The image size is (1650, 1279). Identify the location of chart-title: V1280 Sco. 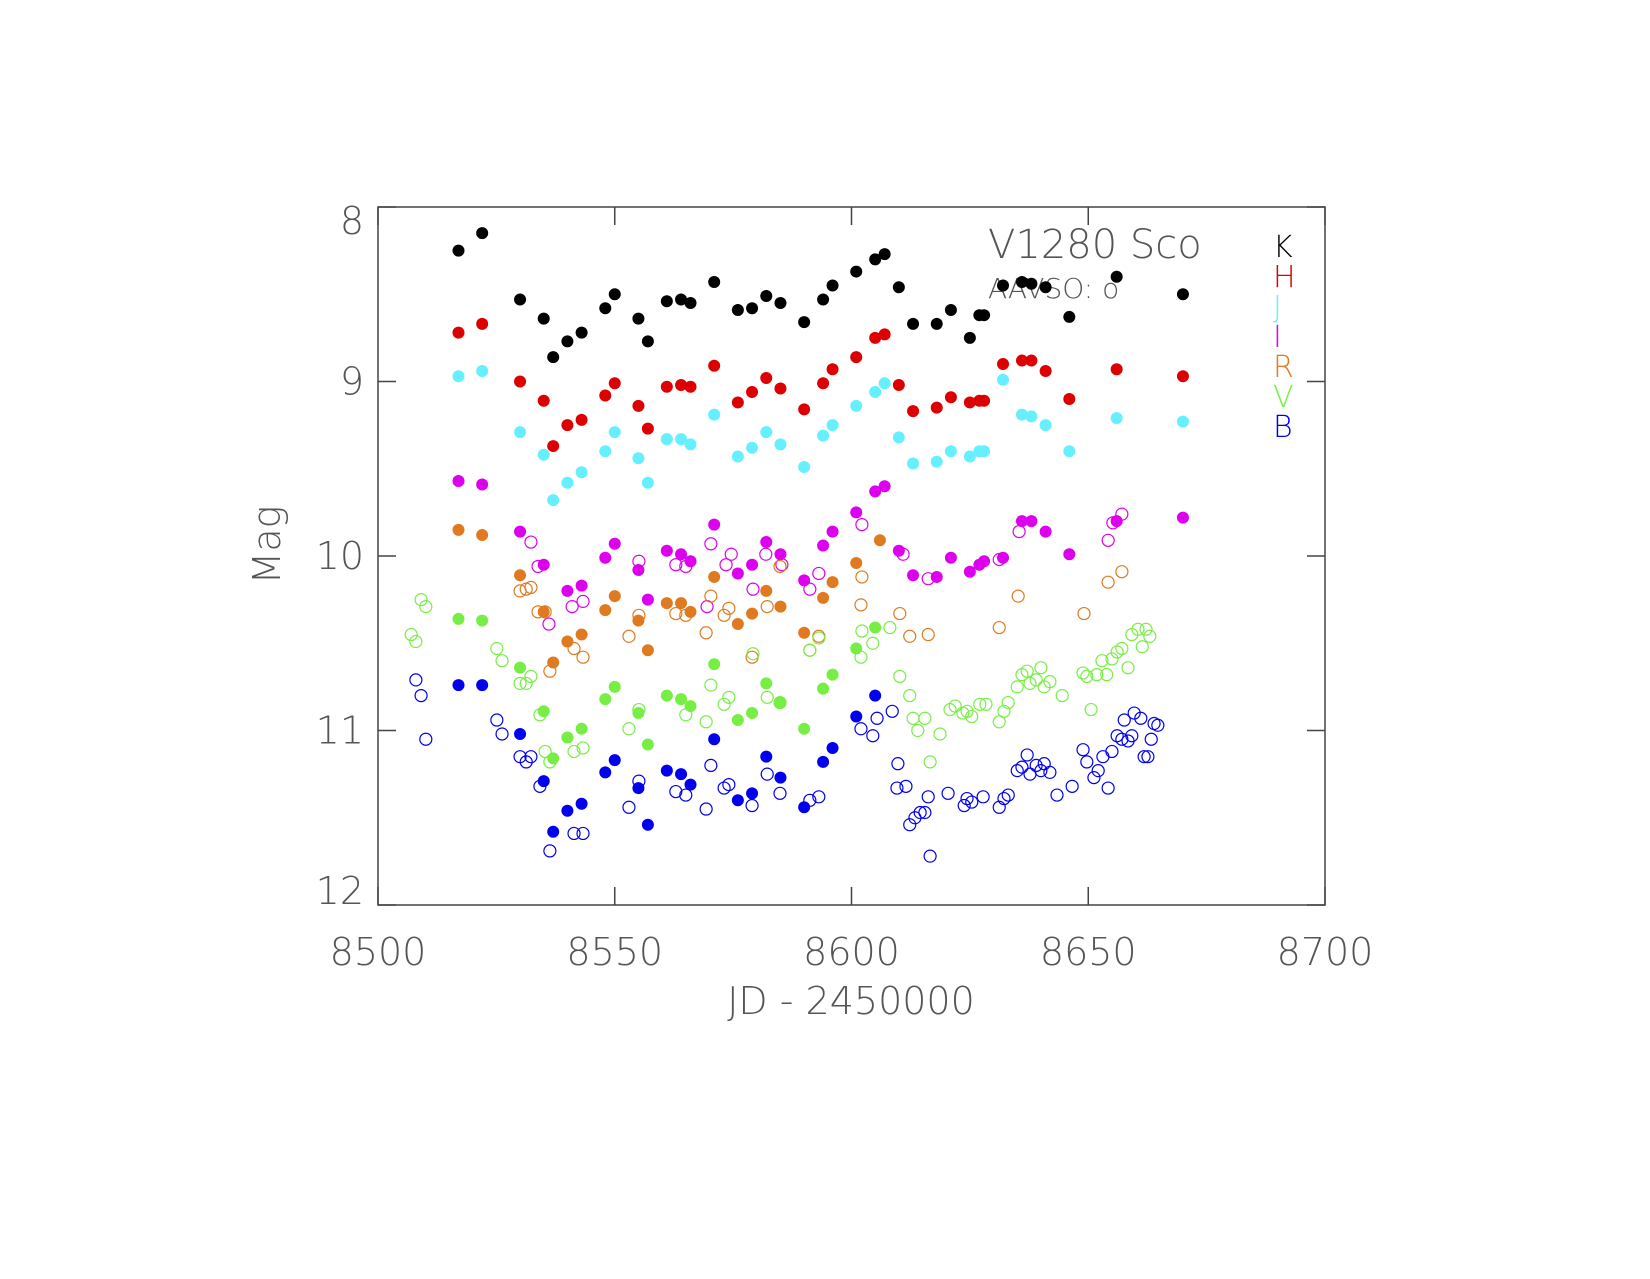
(1095, 245).